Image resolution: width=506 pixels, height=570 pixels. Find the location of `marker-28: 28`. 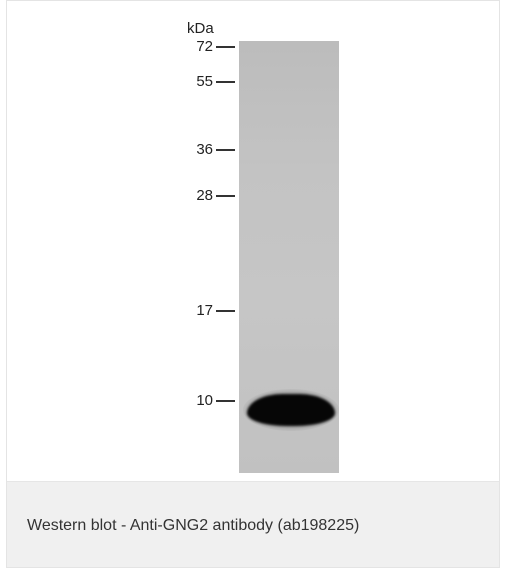

marker-28: 28 is located at coordinates (197, 196).